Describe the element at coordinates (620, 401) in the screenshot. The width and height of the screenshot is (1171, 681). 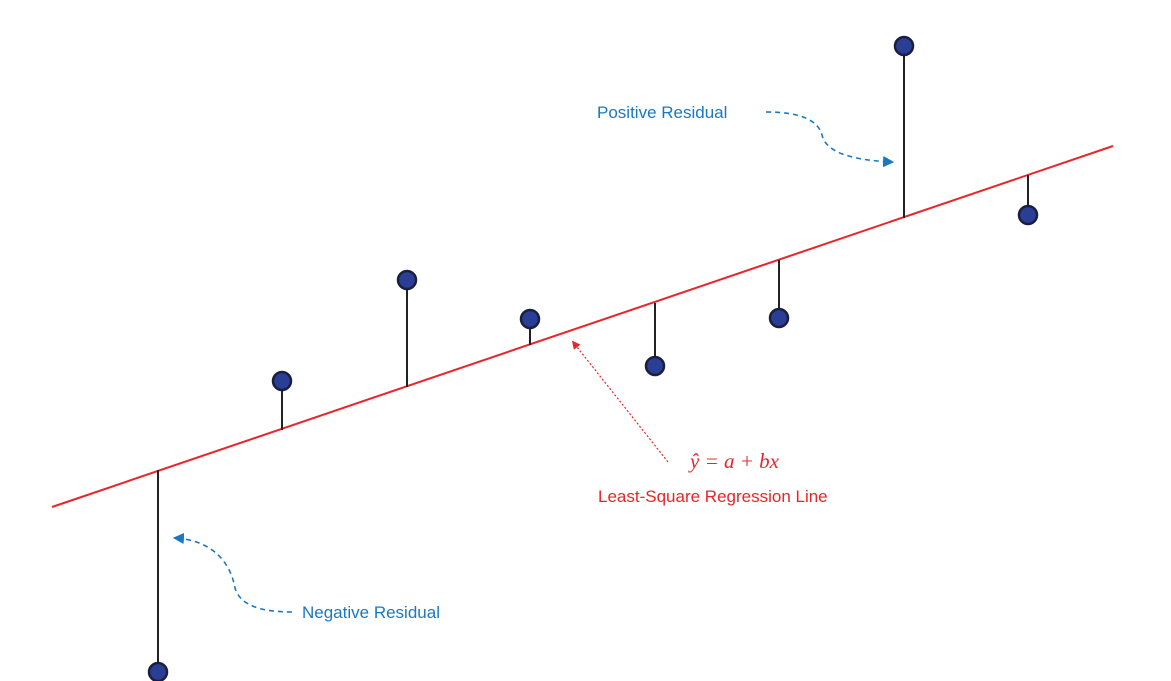
I see `regression-line-arrow` at that location.